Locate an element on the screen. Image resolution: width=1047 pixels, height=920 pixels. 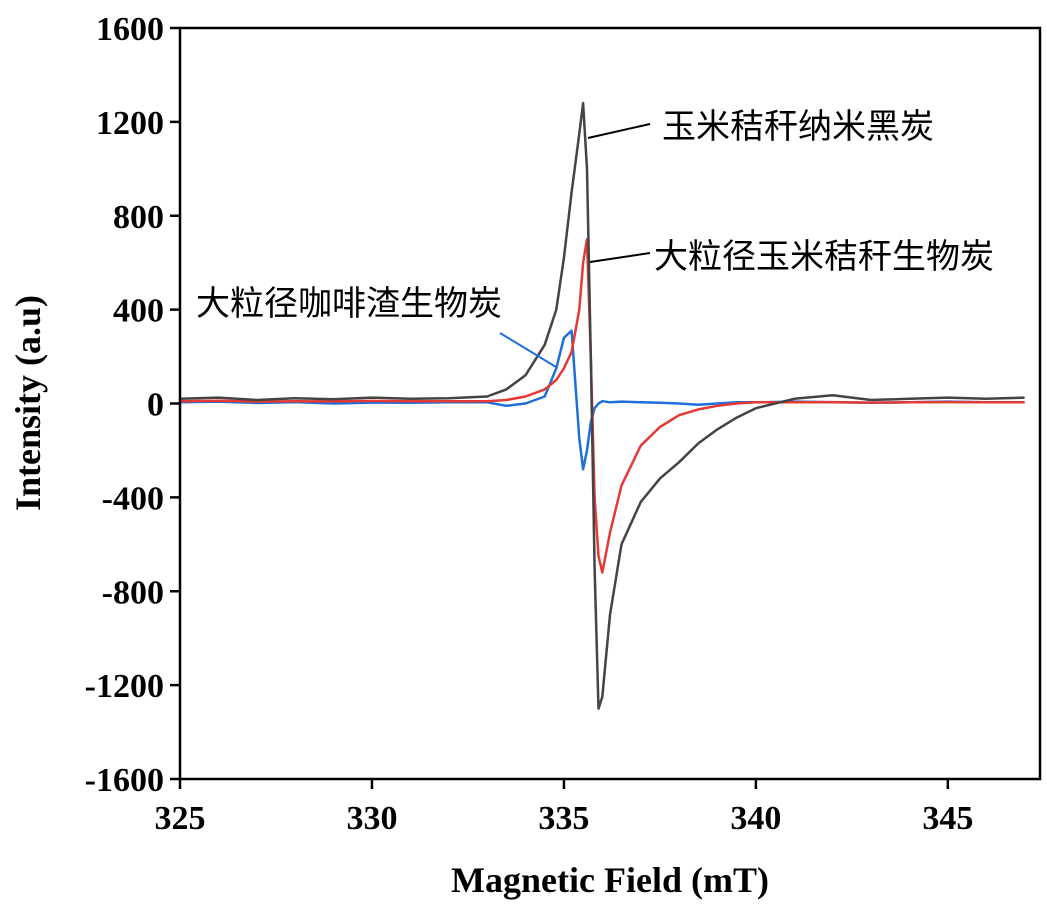
y-tick-label: -1600 is located at coordinates (124, 780).